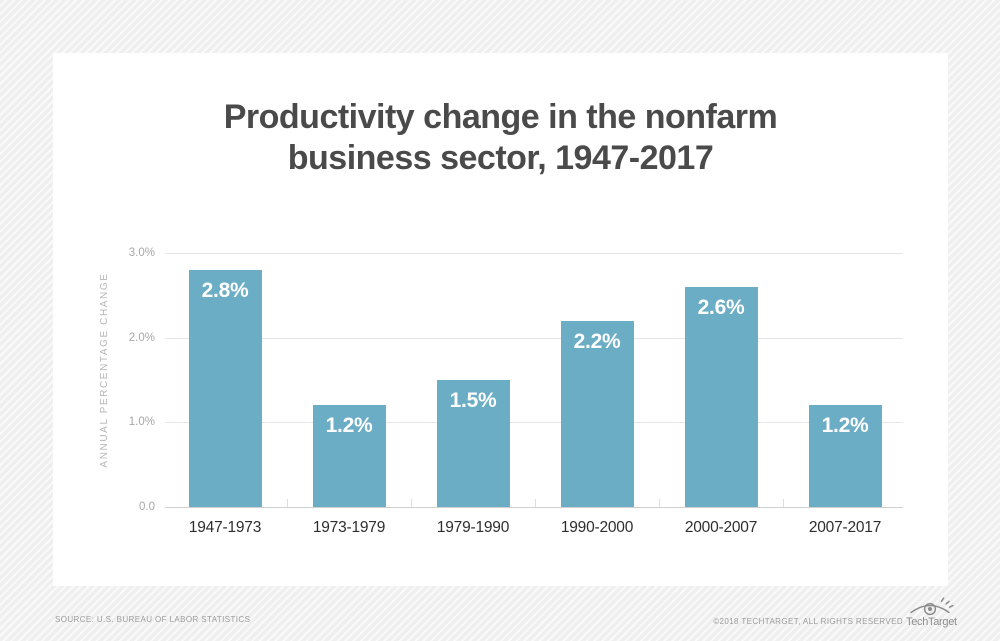  Describe the element at coordinates (104, 370) in the screenshot. I see `y-axis-title: ANNUAL PERCENTAGE CHANGE` at that location.